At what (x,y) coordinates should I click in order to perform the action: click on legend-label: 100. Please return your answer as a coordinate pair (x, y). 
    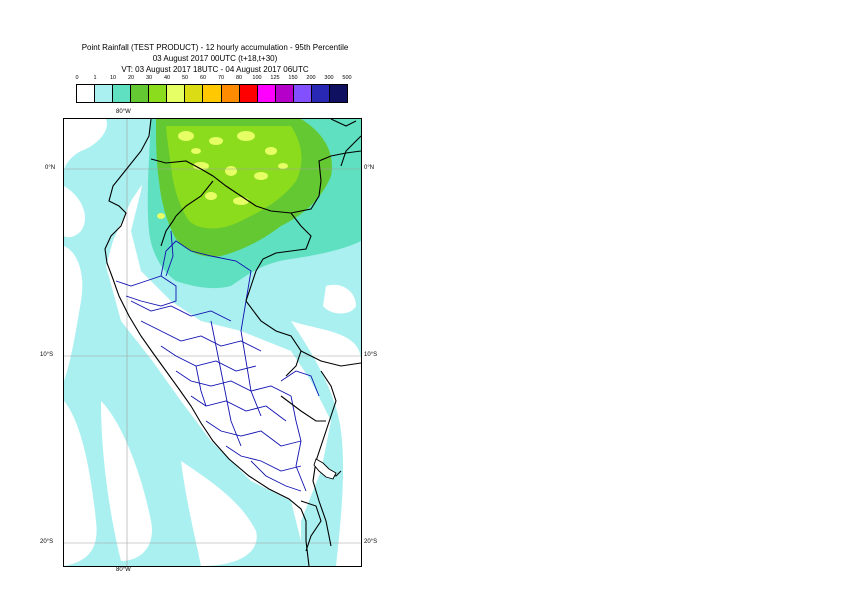
    Looking at the image, I should click on (257, 78).